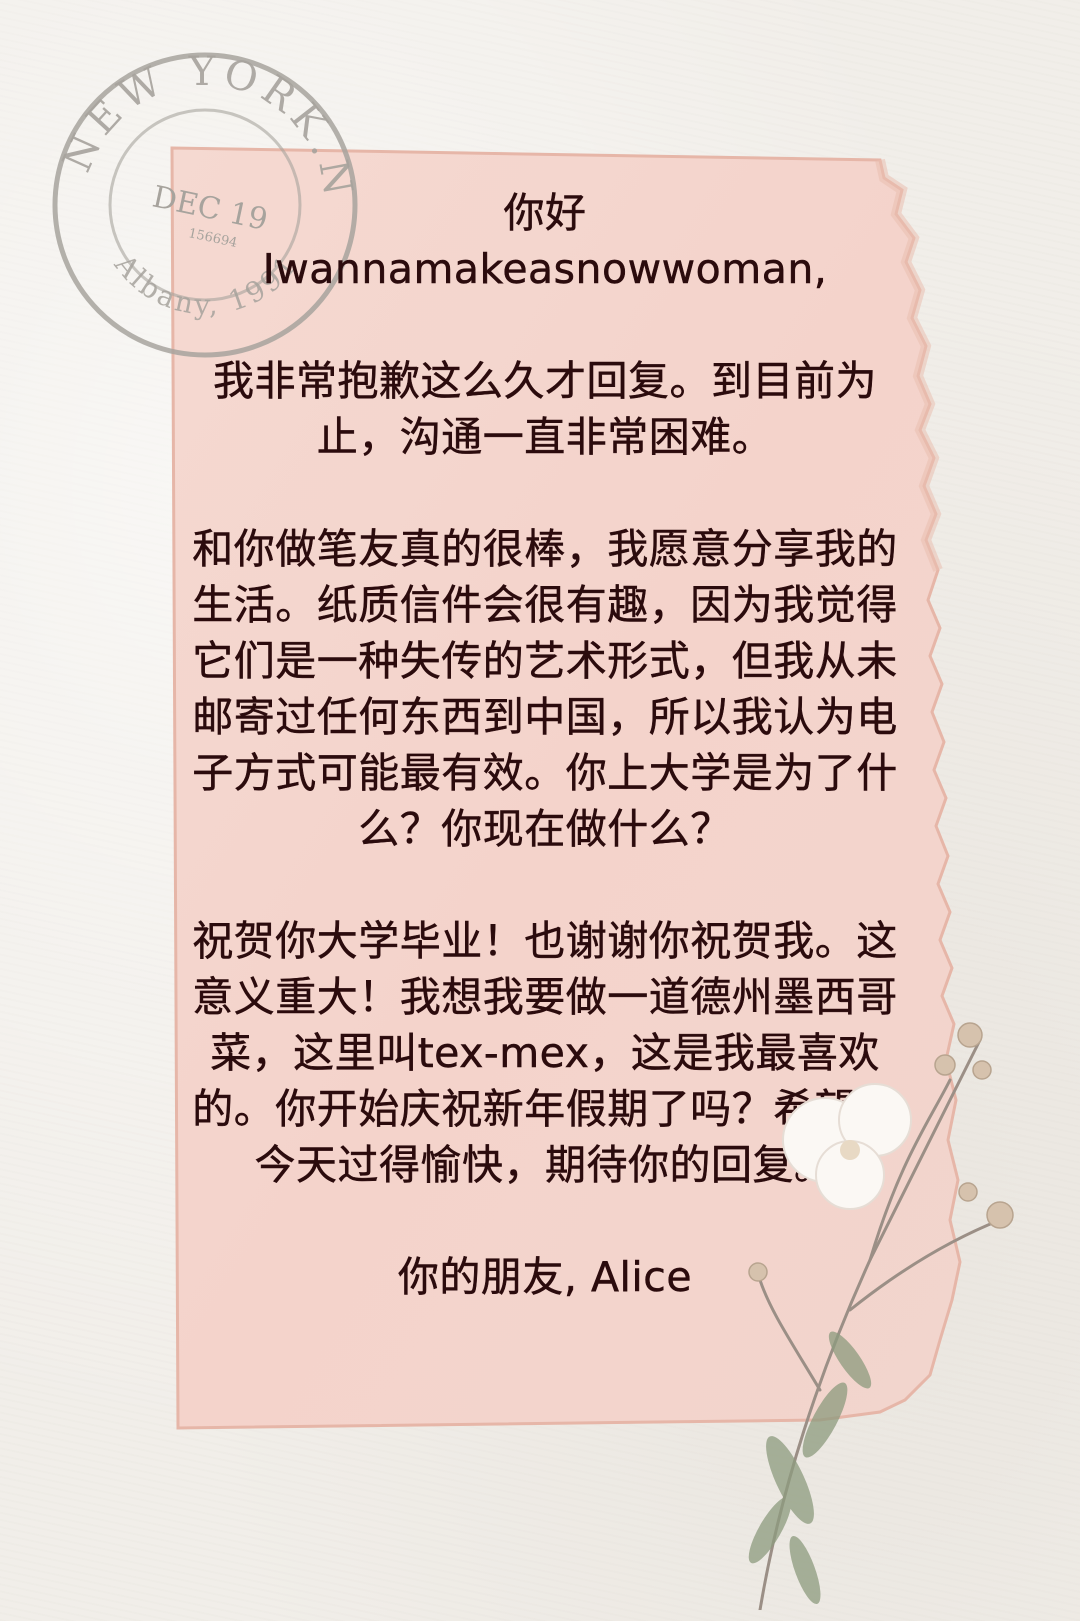 This screenshot has height=1621, width=1080. I want to click on postmark-stamp-icon: NEW YORK.NY. Albany, 1991 DEC 19 156694, so click(201, 199).